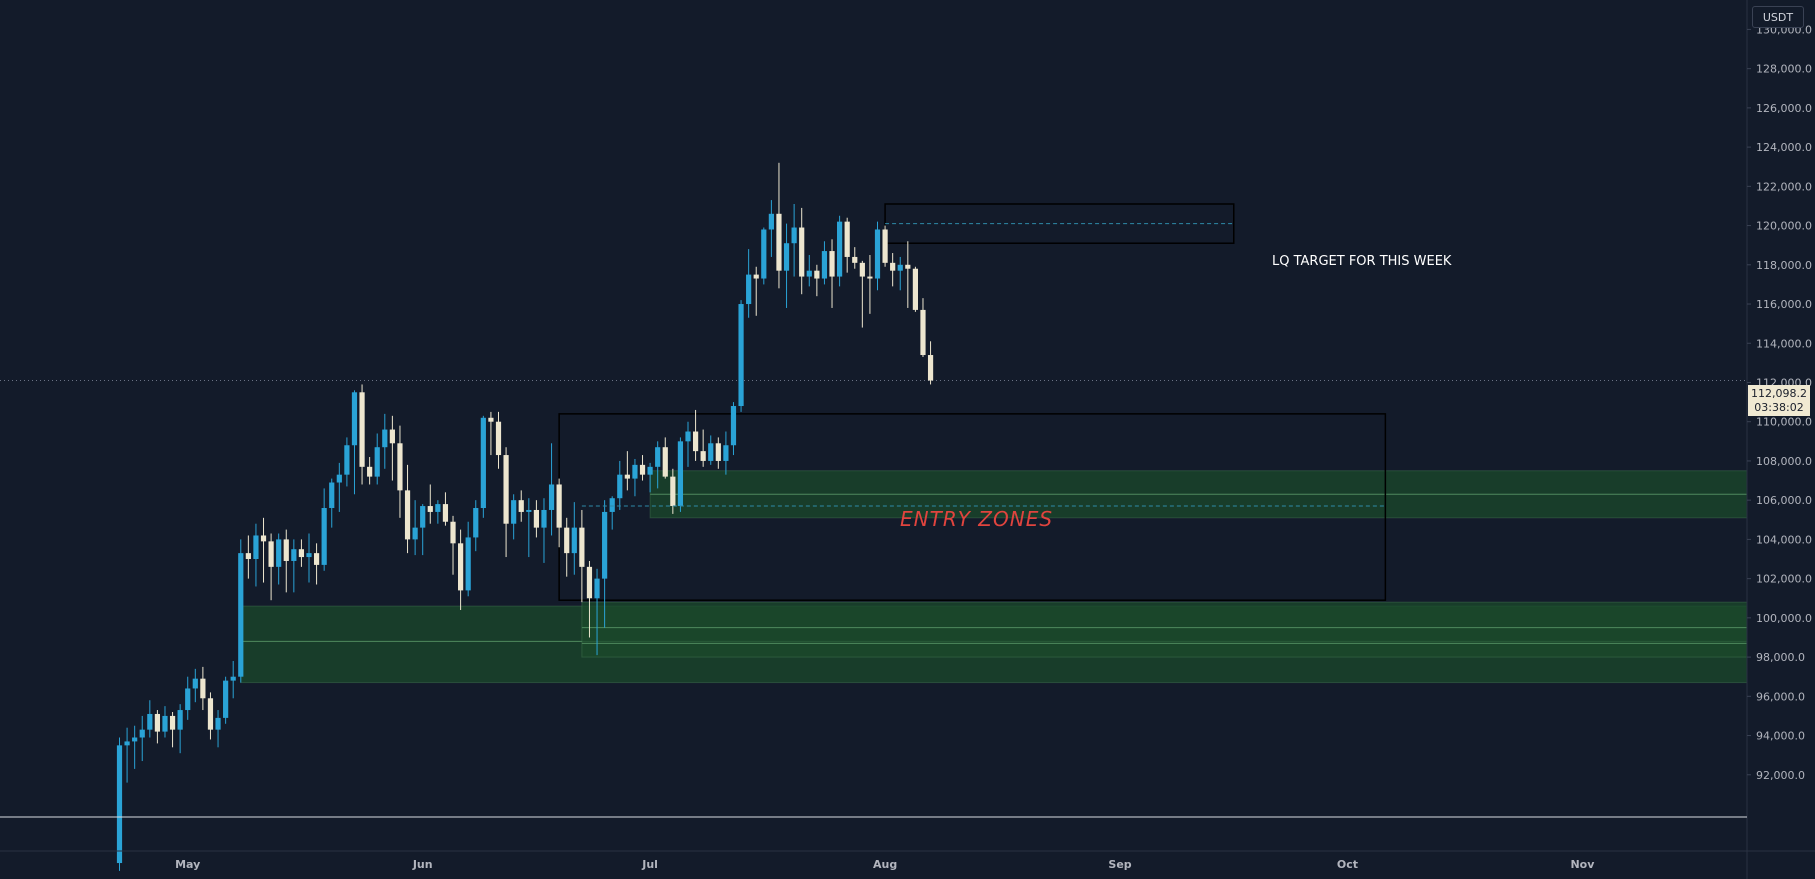 The height and width of the screenshot is (879, 1815). Describe the element at coordinates (1779, 400) in the screenshot. I see `current-price-tag: 112,098.2 03:38:02` at that location.